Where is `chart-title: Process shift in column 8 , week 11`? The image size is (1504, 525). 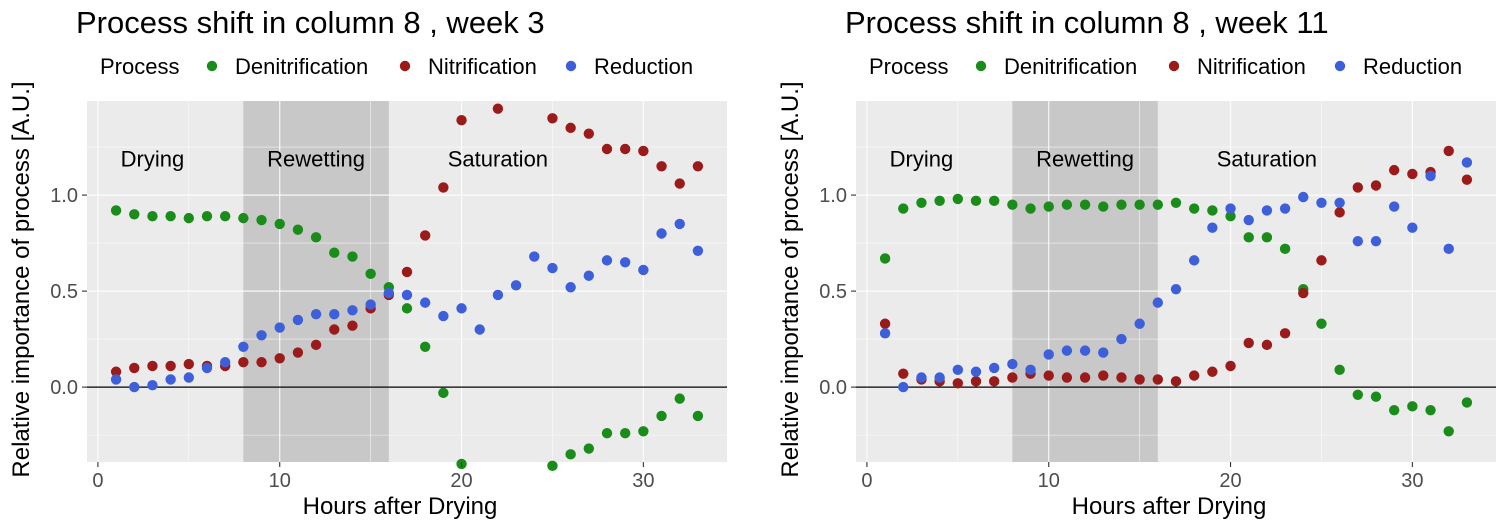
chart-title: Process shift in column 8 , week 11 is located at coordinates (1087, 22).